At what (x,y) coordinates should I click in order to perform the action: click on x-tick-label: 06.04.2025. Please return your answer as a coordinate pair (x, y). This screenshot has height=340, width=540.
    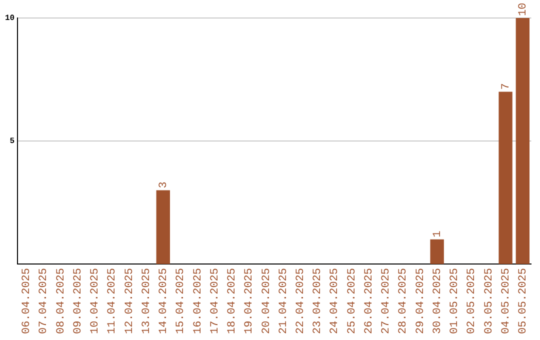
    Looking at the image, I should click on (27, 301).